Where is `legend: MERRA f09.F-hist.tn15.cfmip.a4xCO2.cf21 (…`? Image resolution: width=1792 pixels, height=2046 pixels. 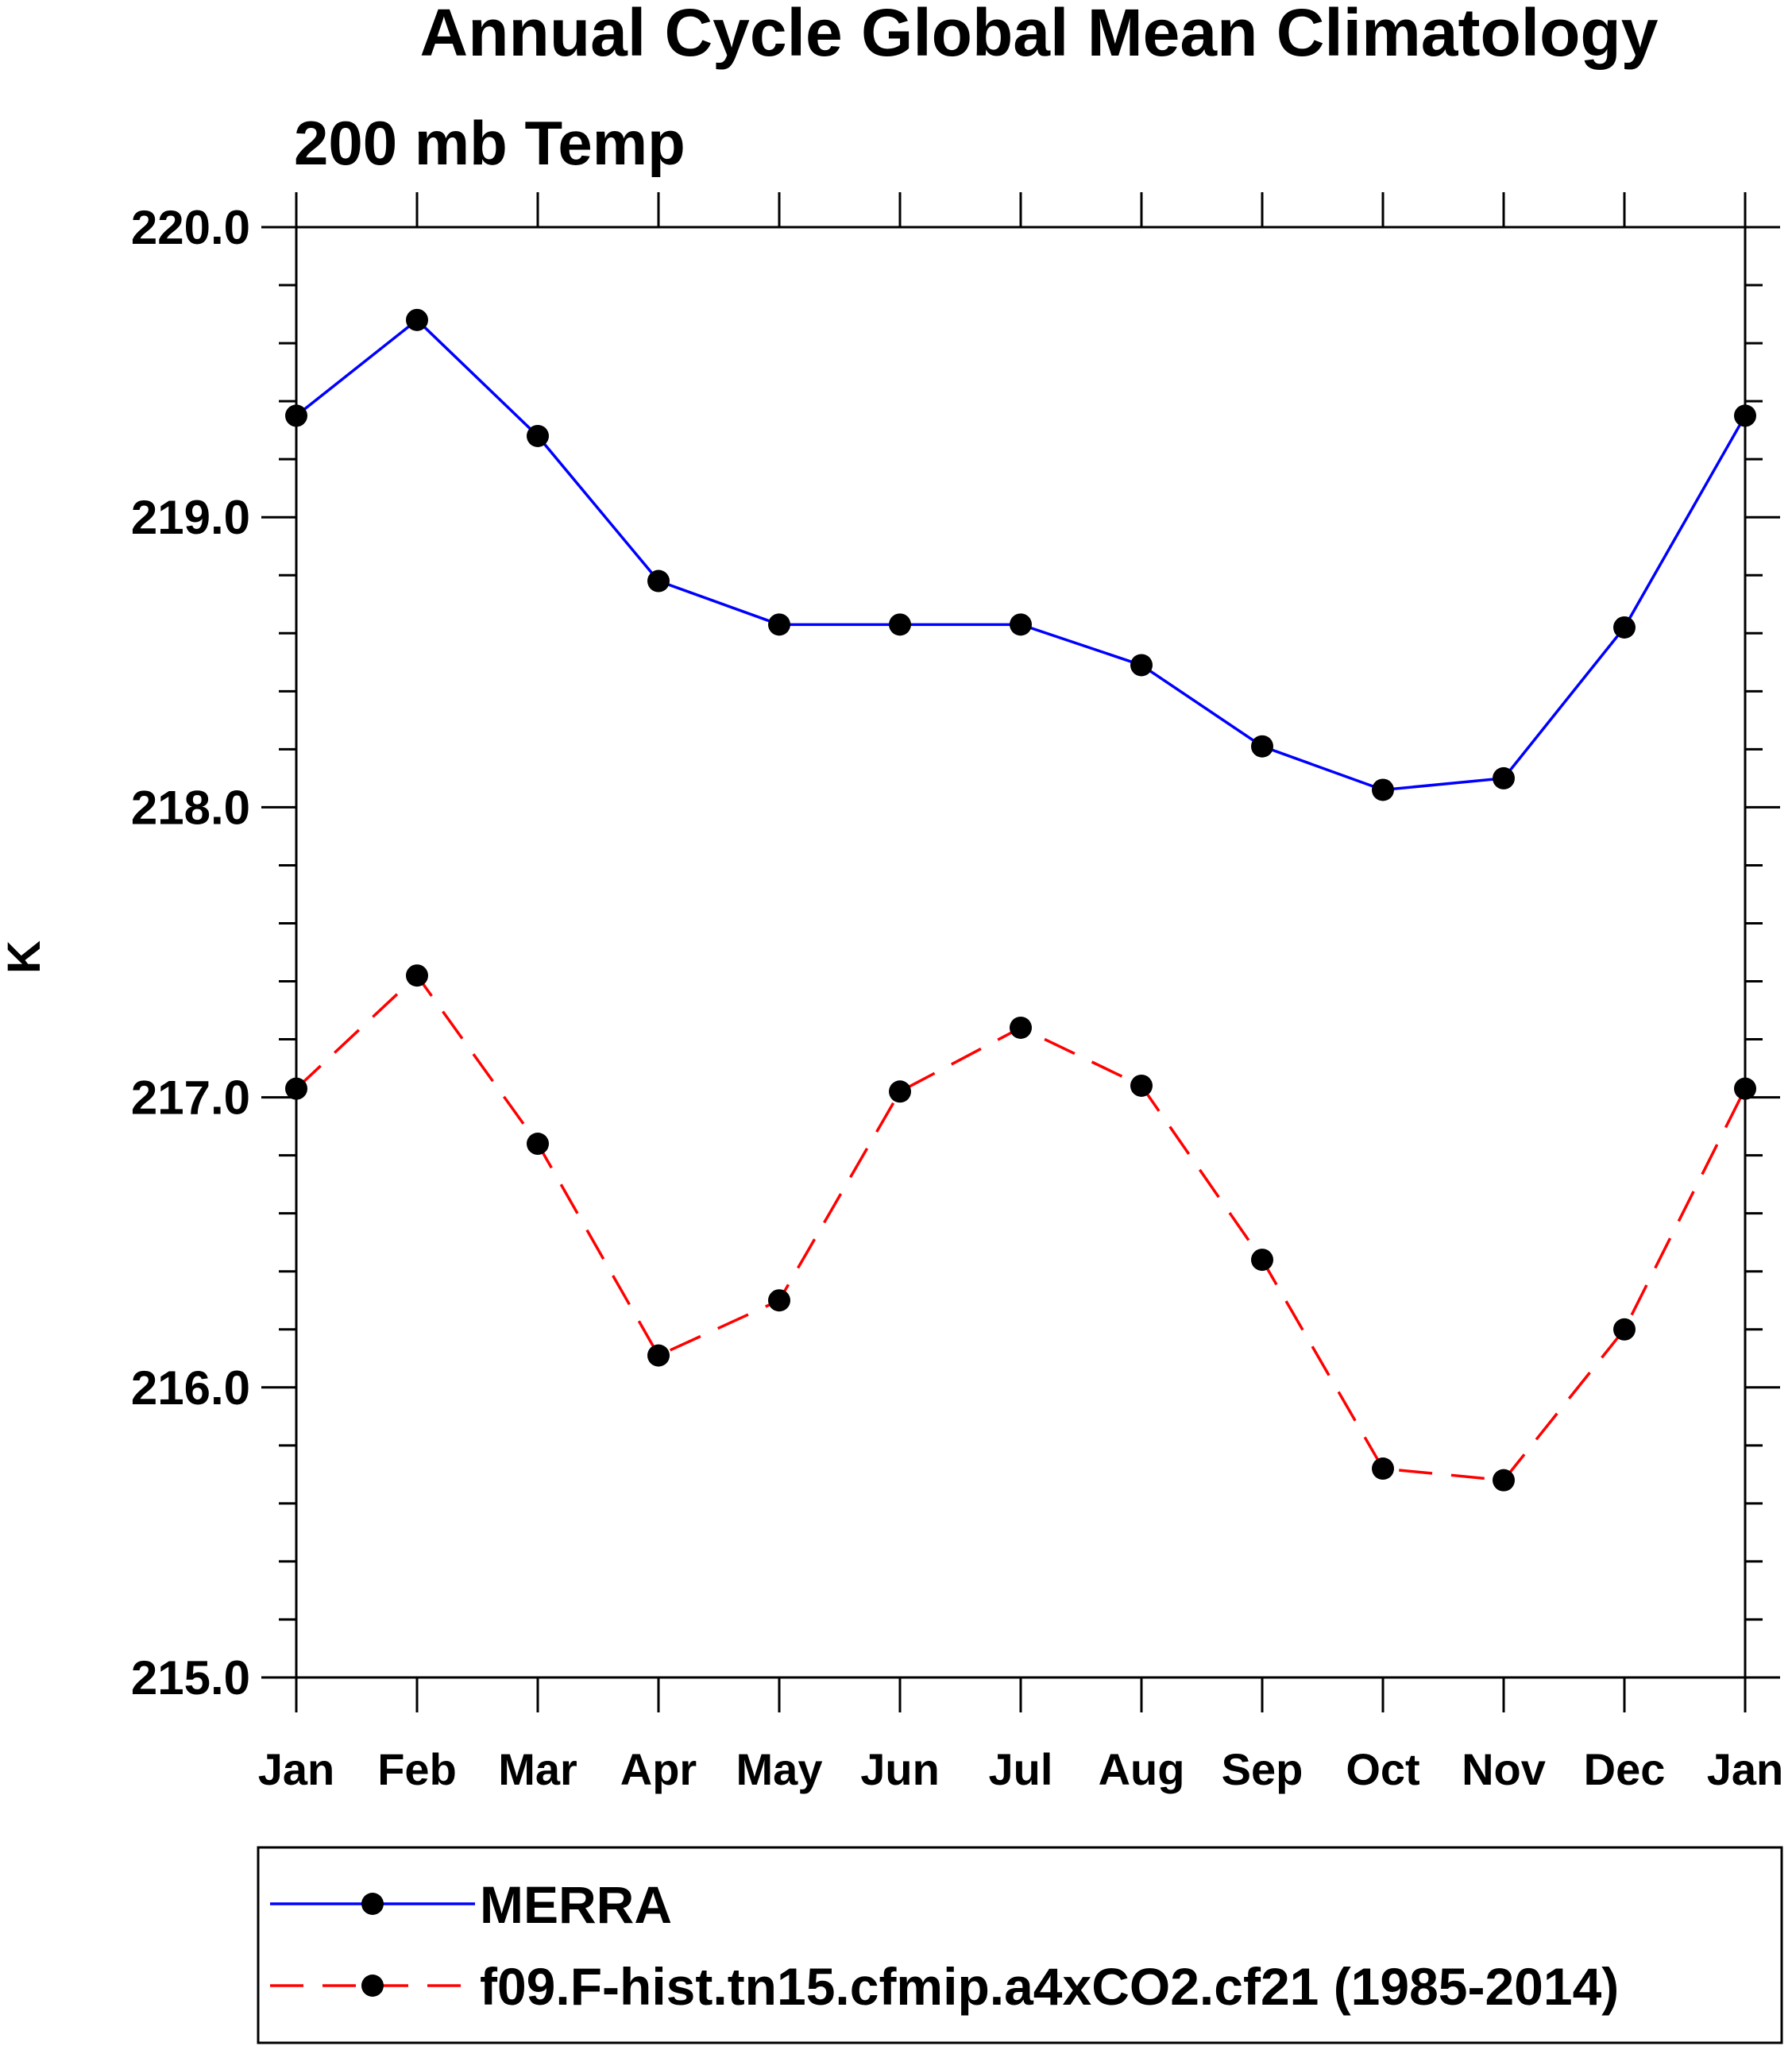
legend: MERRA f09.F-hist.tn15.cfmip.a4xCO2.cf21 (… is located at coordinates (1020, 1945).